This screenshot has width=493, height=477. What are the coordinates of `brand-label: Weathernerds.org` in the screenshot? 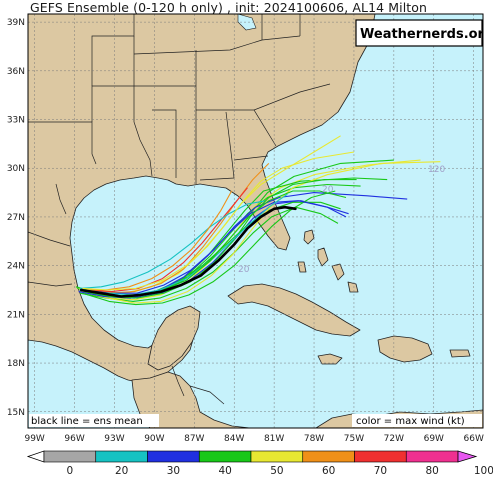 It's located at (426, 34).